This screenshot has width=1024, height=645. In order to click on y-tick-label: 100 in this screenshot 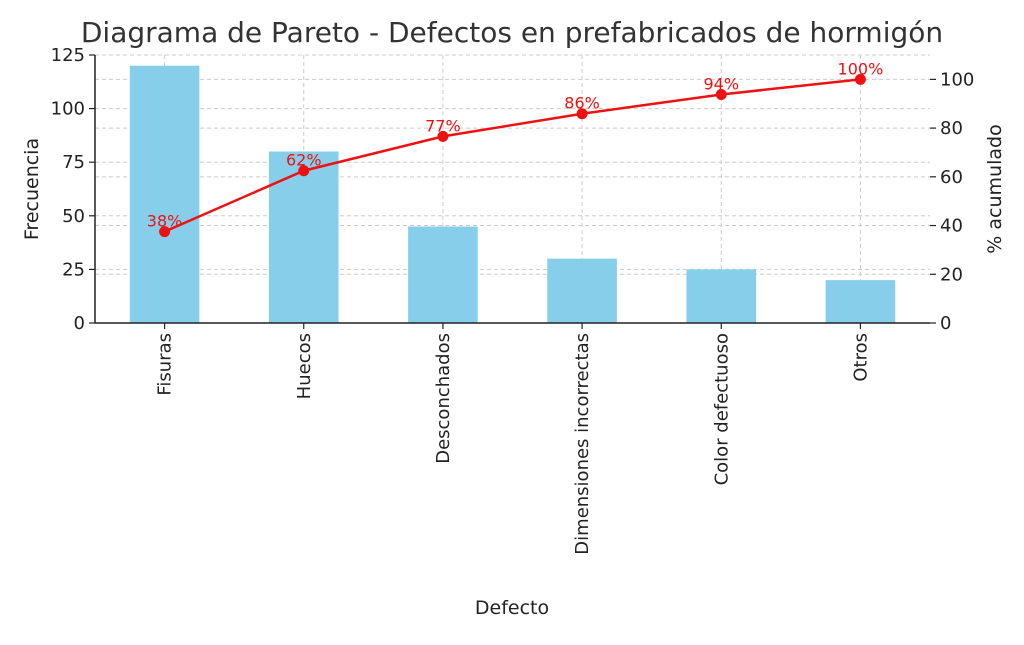, I will do `click(68, 109)`.